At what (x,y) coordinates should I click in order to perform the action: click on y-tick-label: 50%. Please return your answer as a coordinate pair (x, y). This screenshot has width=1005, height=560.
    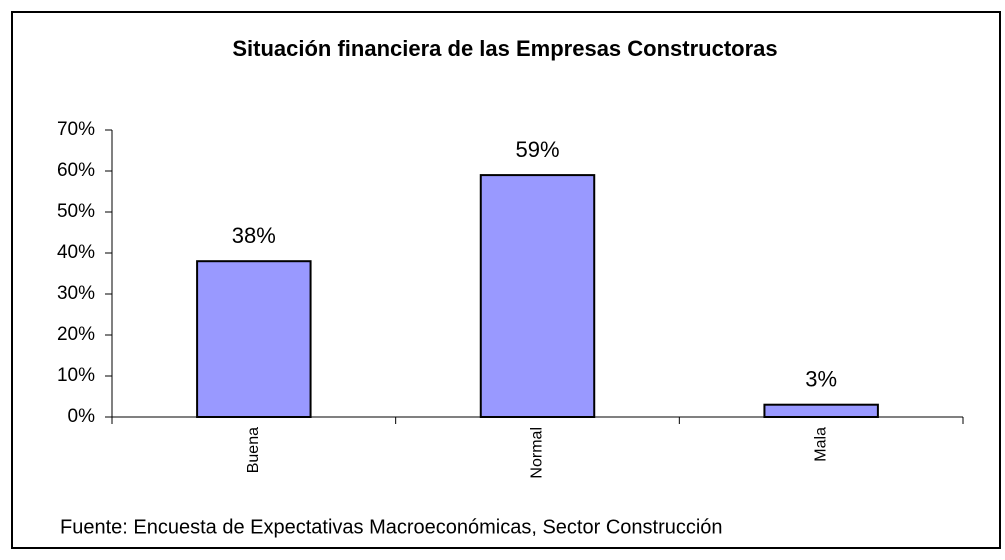
    Looking at the image, I should click on (76, 211).